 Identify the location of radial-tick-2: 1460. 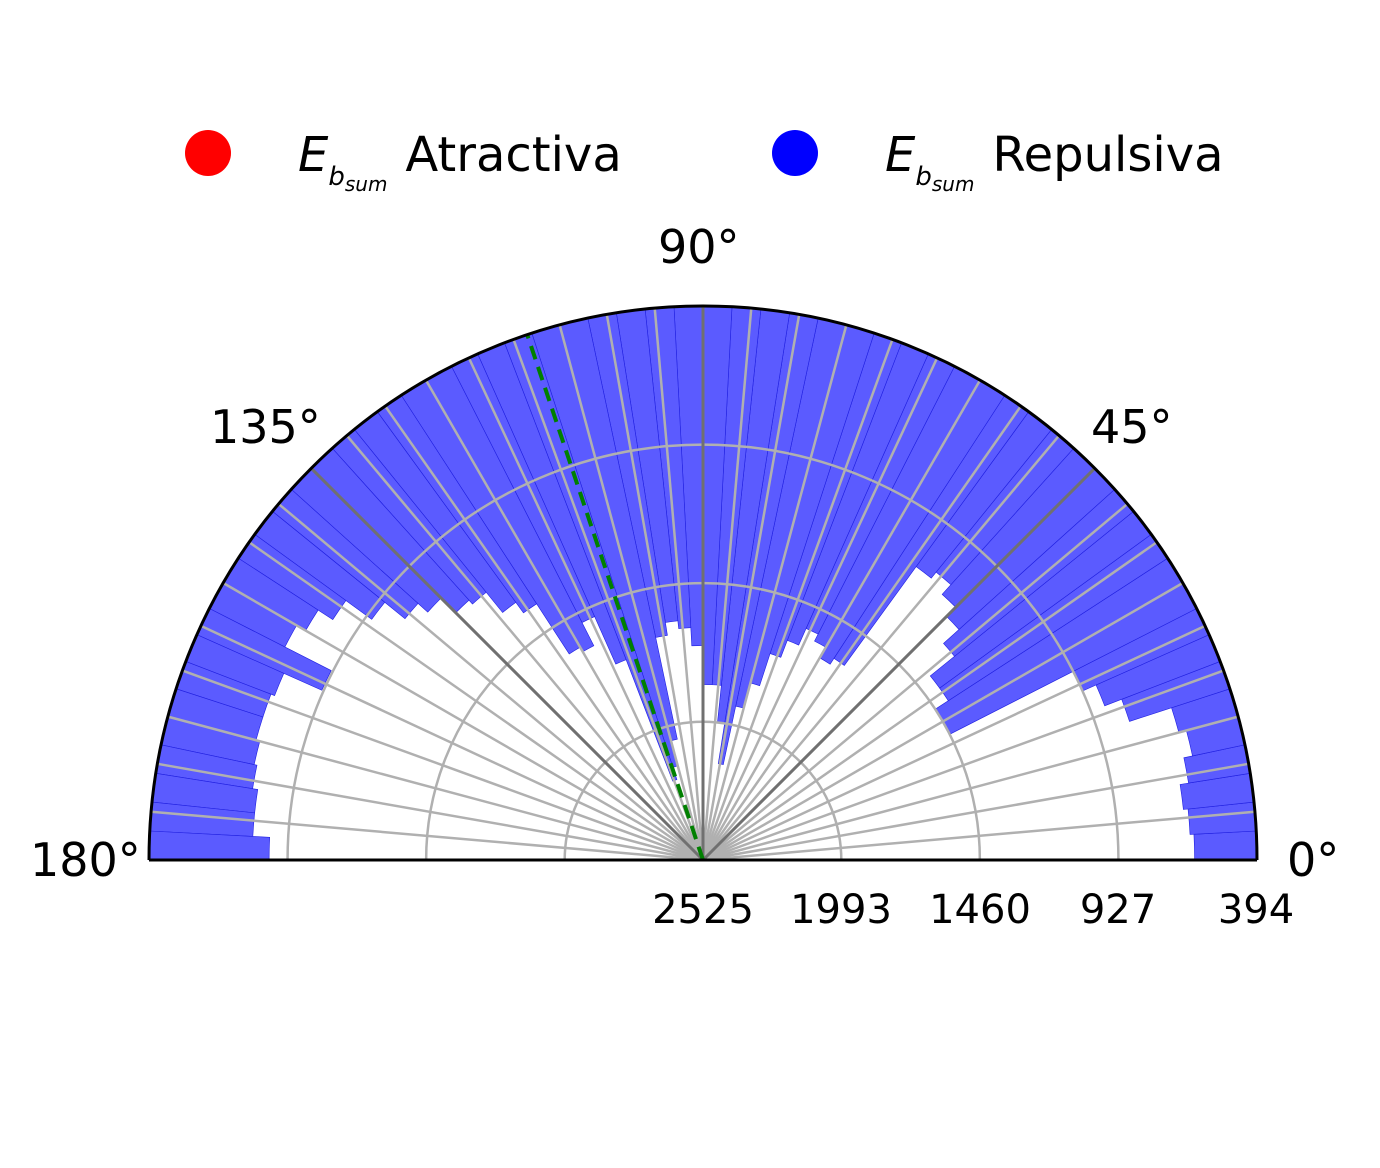
(980, 910).